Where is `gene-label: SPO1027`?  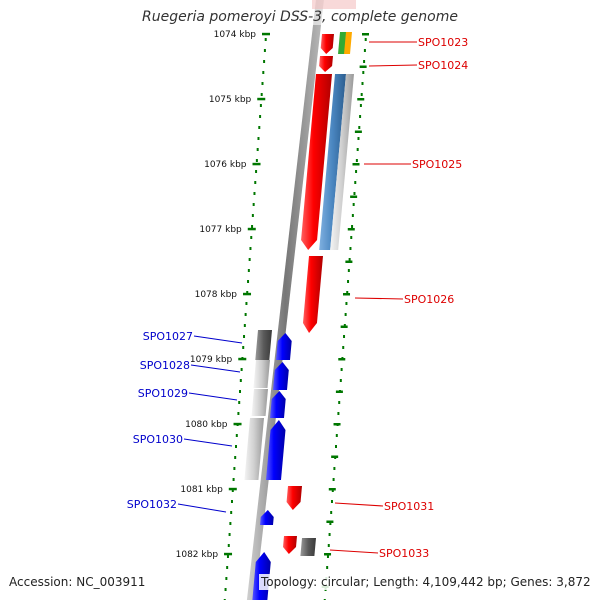 gene-label: SPO1027 is located at coordinates (168, 336).